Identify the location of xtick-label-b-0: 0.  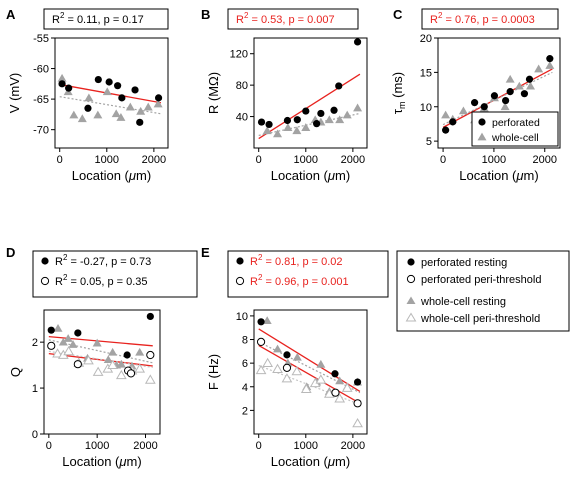
(259, 160).